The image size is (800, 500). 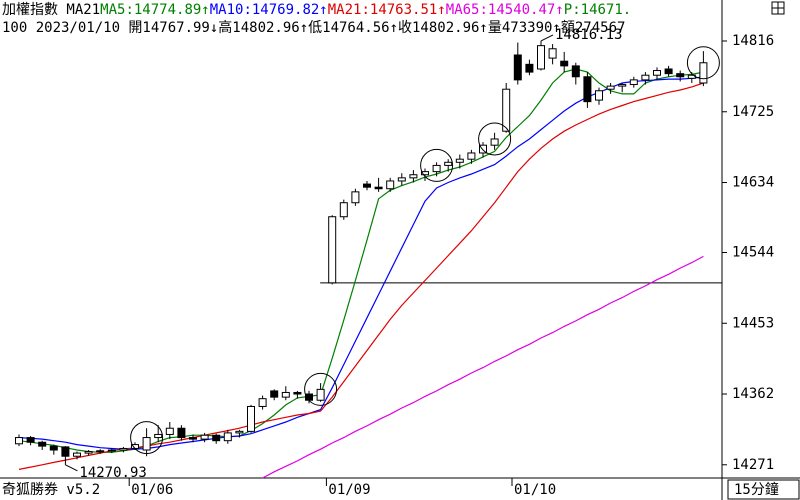 I want to click on y-tick-label: 14362, so click(x=753, y=394).